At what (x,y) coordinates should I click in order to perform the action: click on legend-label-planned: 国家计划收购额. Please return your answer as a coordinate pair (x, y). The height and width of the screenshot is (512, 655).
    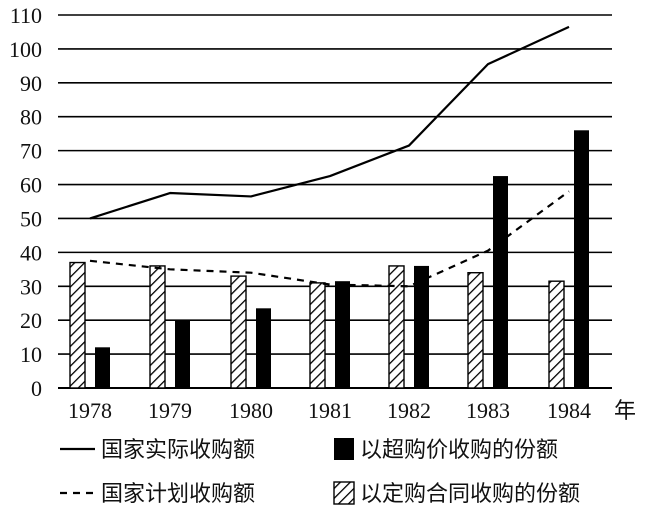
    Looking at the image, I should click on (178, 494).